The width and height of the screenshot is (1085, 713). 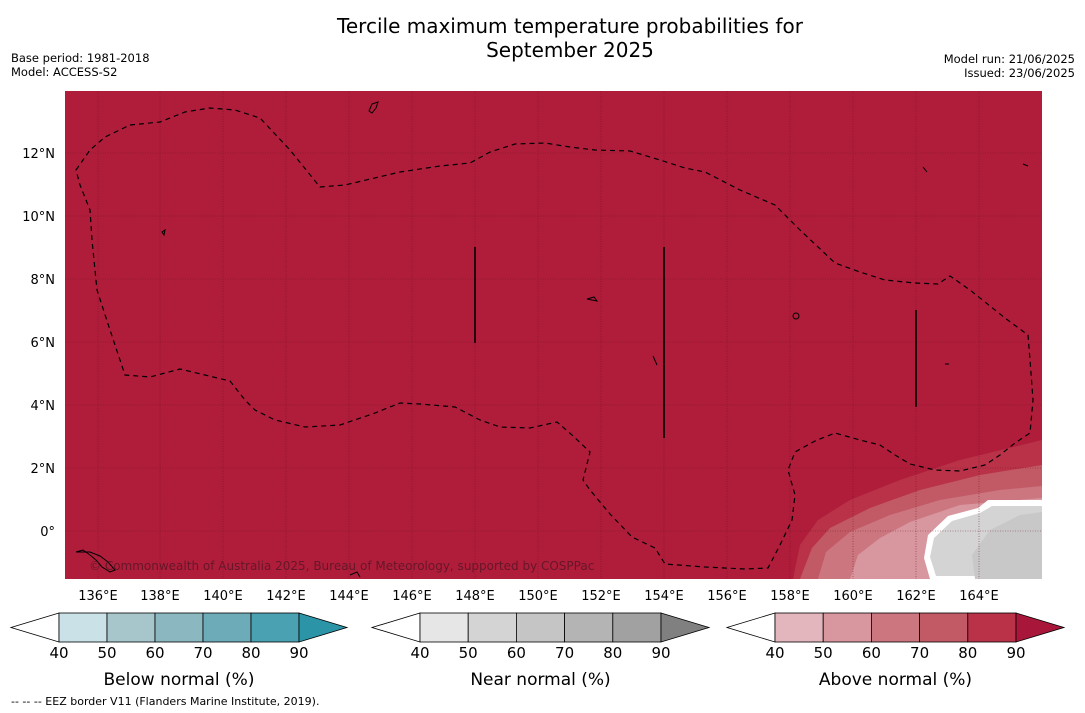 What do you see at coordinates (790, 596) in the screenshot?
I see `lon-label: 158°E` at bounding box center [790, 596].